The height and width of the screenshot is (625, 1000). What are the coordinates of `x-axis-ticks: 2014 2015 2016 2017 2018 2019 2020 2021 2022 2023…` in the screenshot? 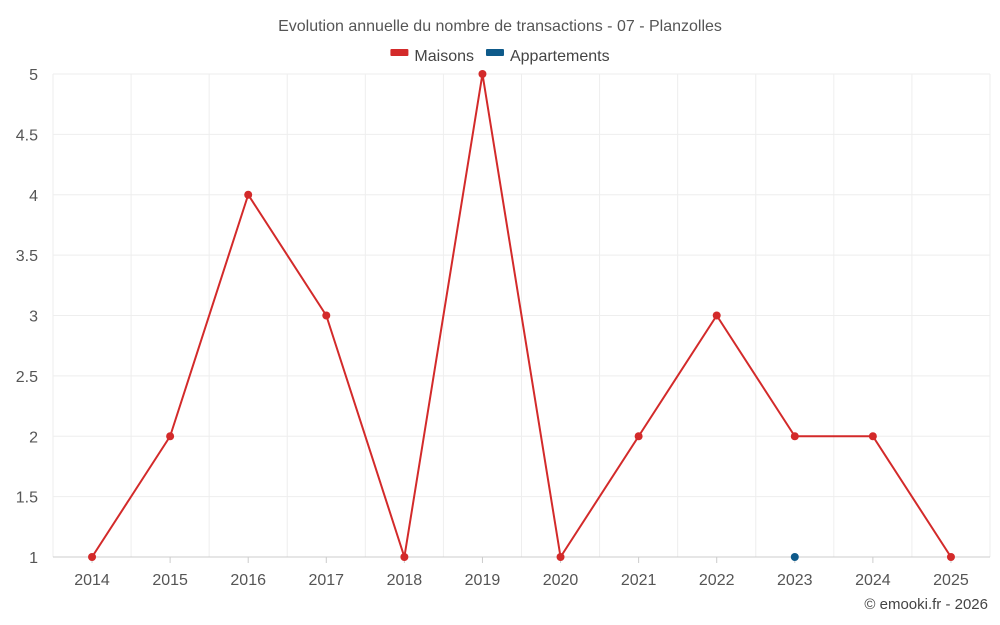 It's located at (521, 573).